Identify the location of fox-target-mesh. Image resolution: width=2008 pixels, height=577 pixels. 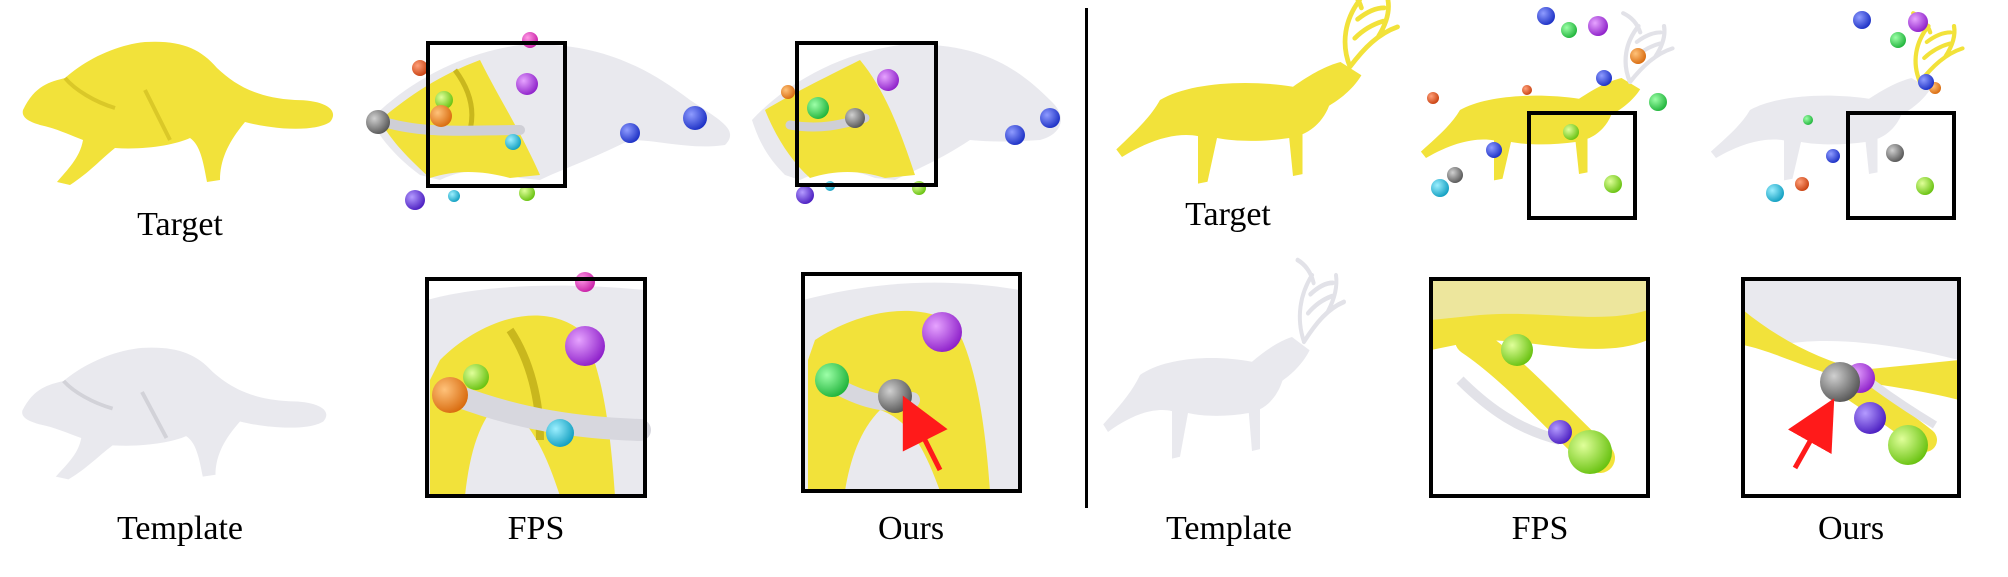
(178, 113).